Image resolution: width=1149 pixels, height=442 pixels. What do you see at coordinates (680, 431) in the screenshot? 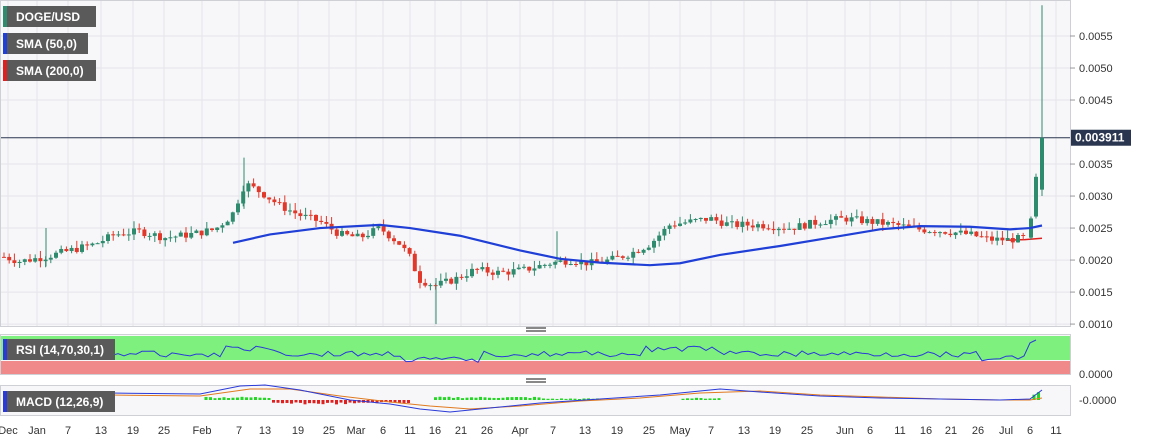
I see `x-tick-label: May` at bounding box center [680, 431].